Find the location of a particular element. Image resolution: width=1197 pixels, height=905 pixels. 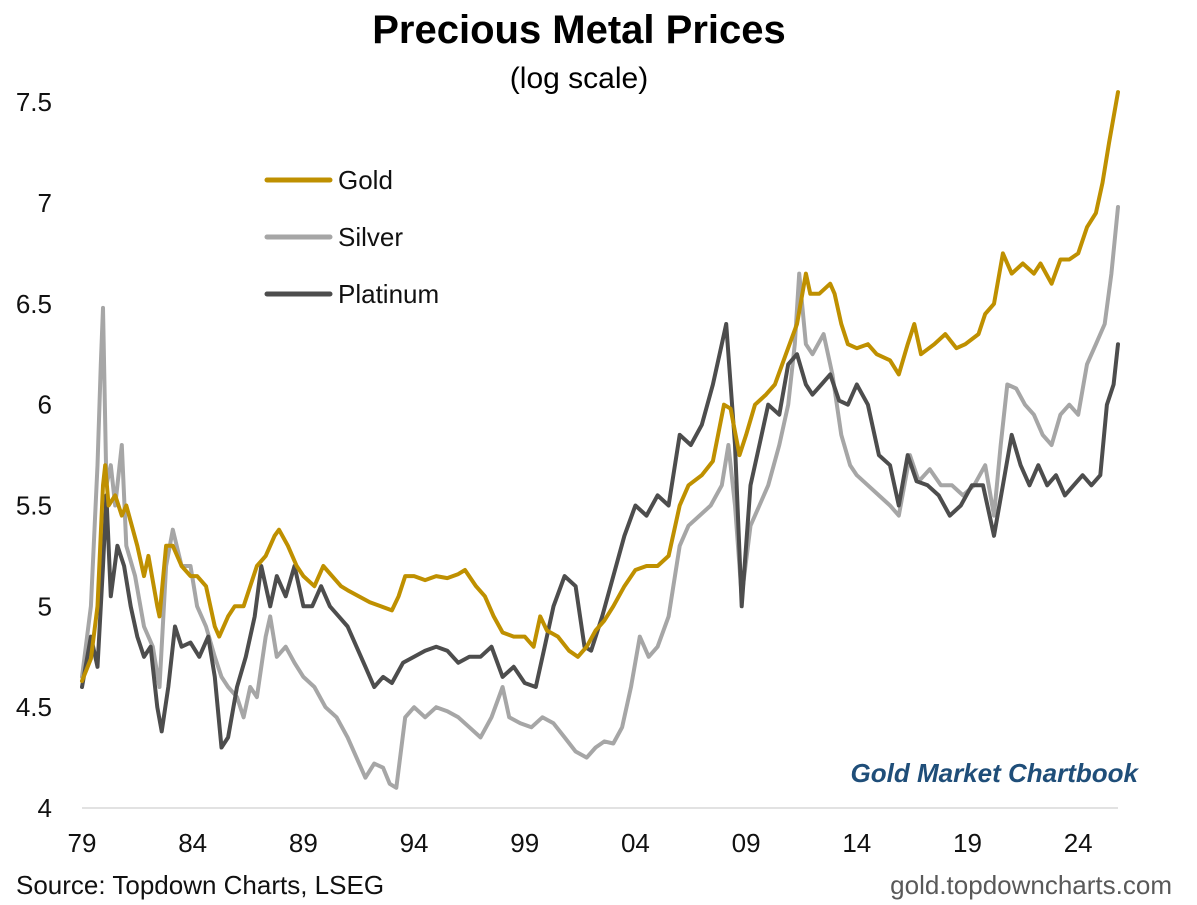

source-label: Source: Topdown Charts, LSEG is located at coordinates (200, 885).